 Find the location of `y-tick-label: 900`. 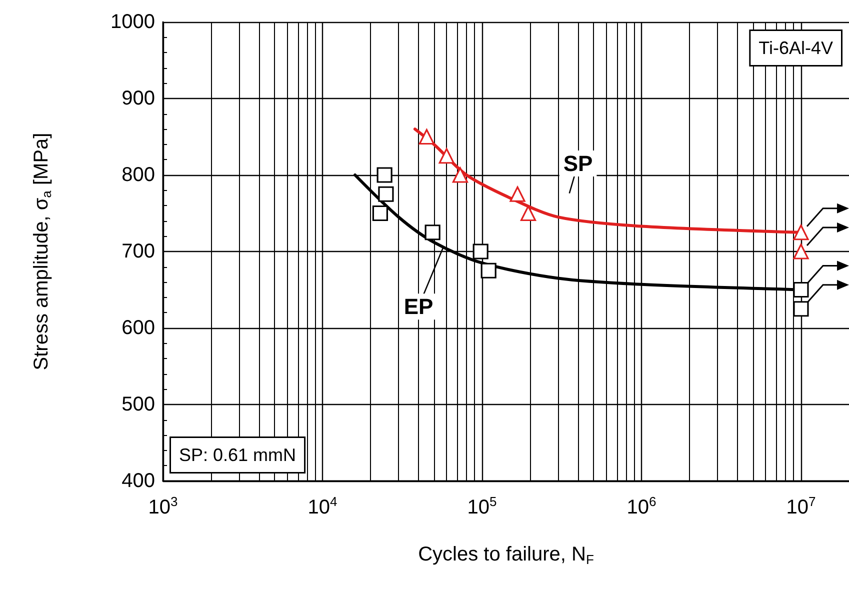

y-tick-label: 900 is located at coordinates (138, 99).